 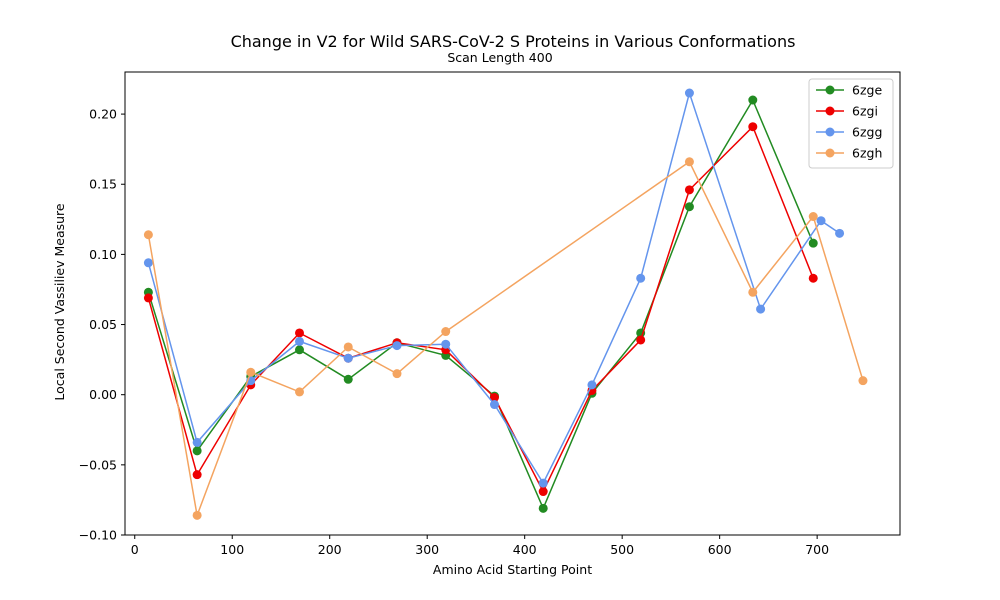 I want to click on x-tick-label: 600, so click(x=720, y=549).